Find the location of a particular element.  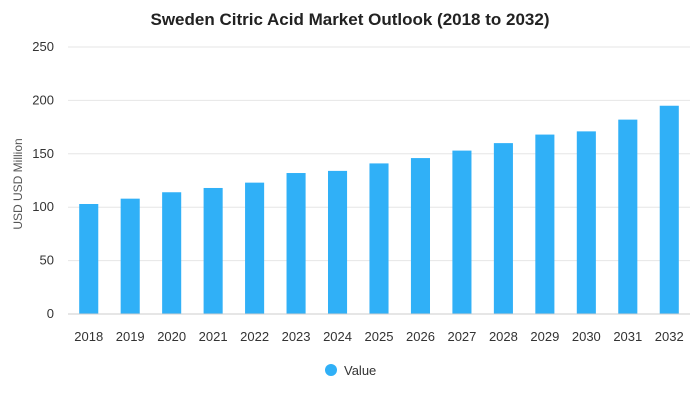

y-axis-ticks: 0 50 100 150 200 250 is located at coordinates (43, 180).